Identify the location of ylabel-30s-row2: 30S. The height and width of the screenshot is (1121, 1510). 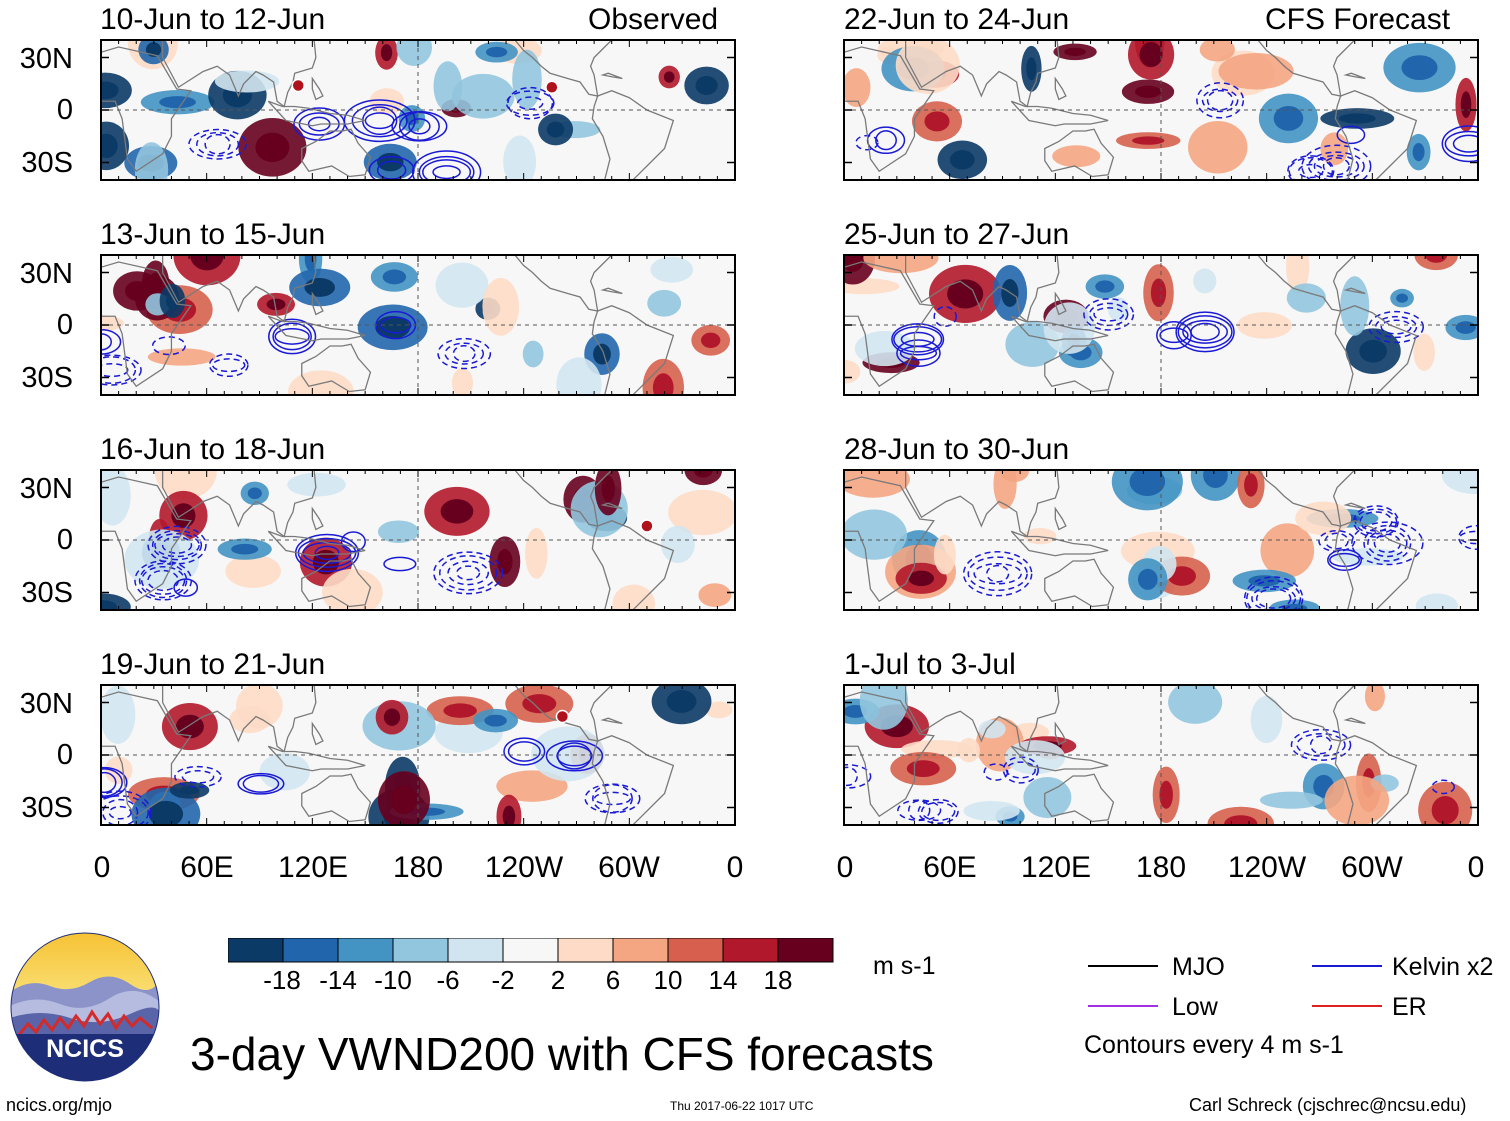
(47, 378).